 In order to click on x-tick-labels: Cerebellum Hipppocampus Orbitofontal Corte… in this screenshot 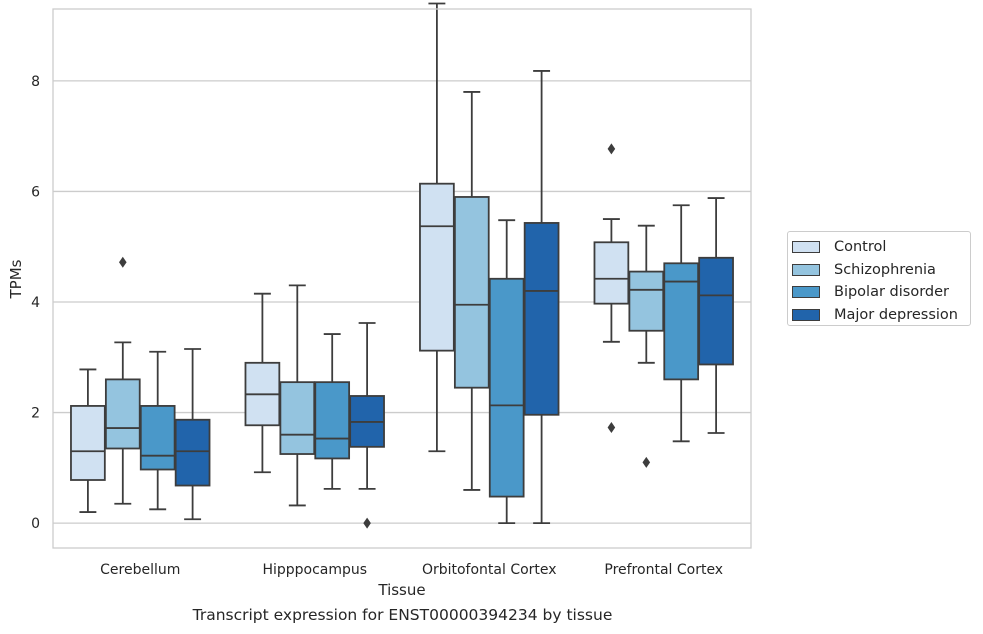, I will do `click(411, 570)`.